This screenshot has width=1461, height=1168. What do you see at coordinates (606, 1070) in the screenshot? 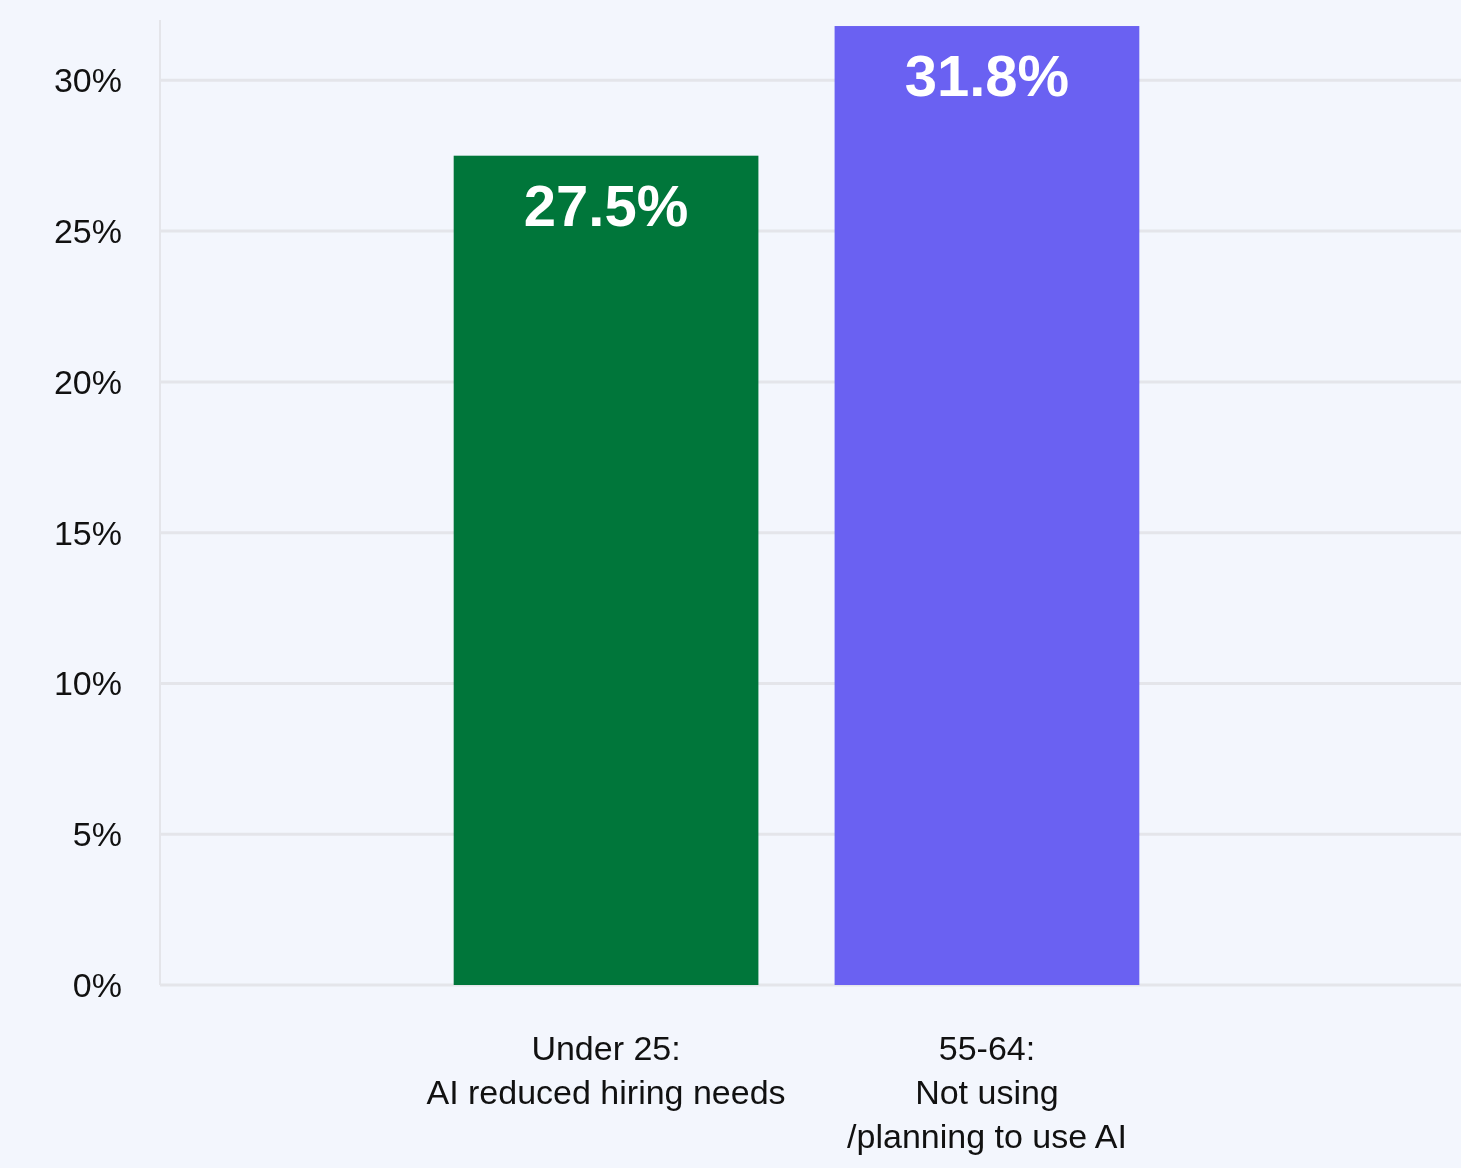
I see `x-tick-label: Under 25: AI reduced hiring needs` at bounding box center [606, 1070].